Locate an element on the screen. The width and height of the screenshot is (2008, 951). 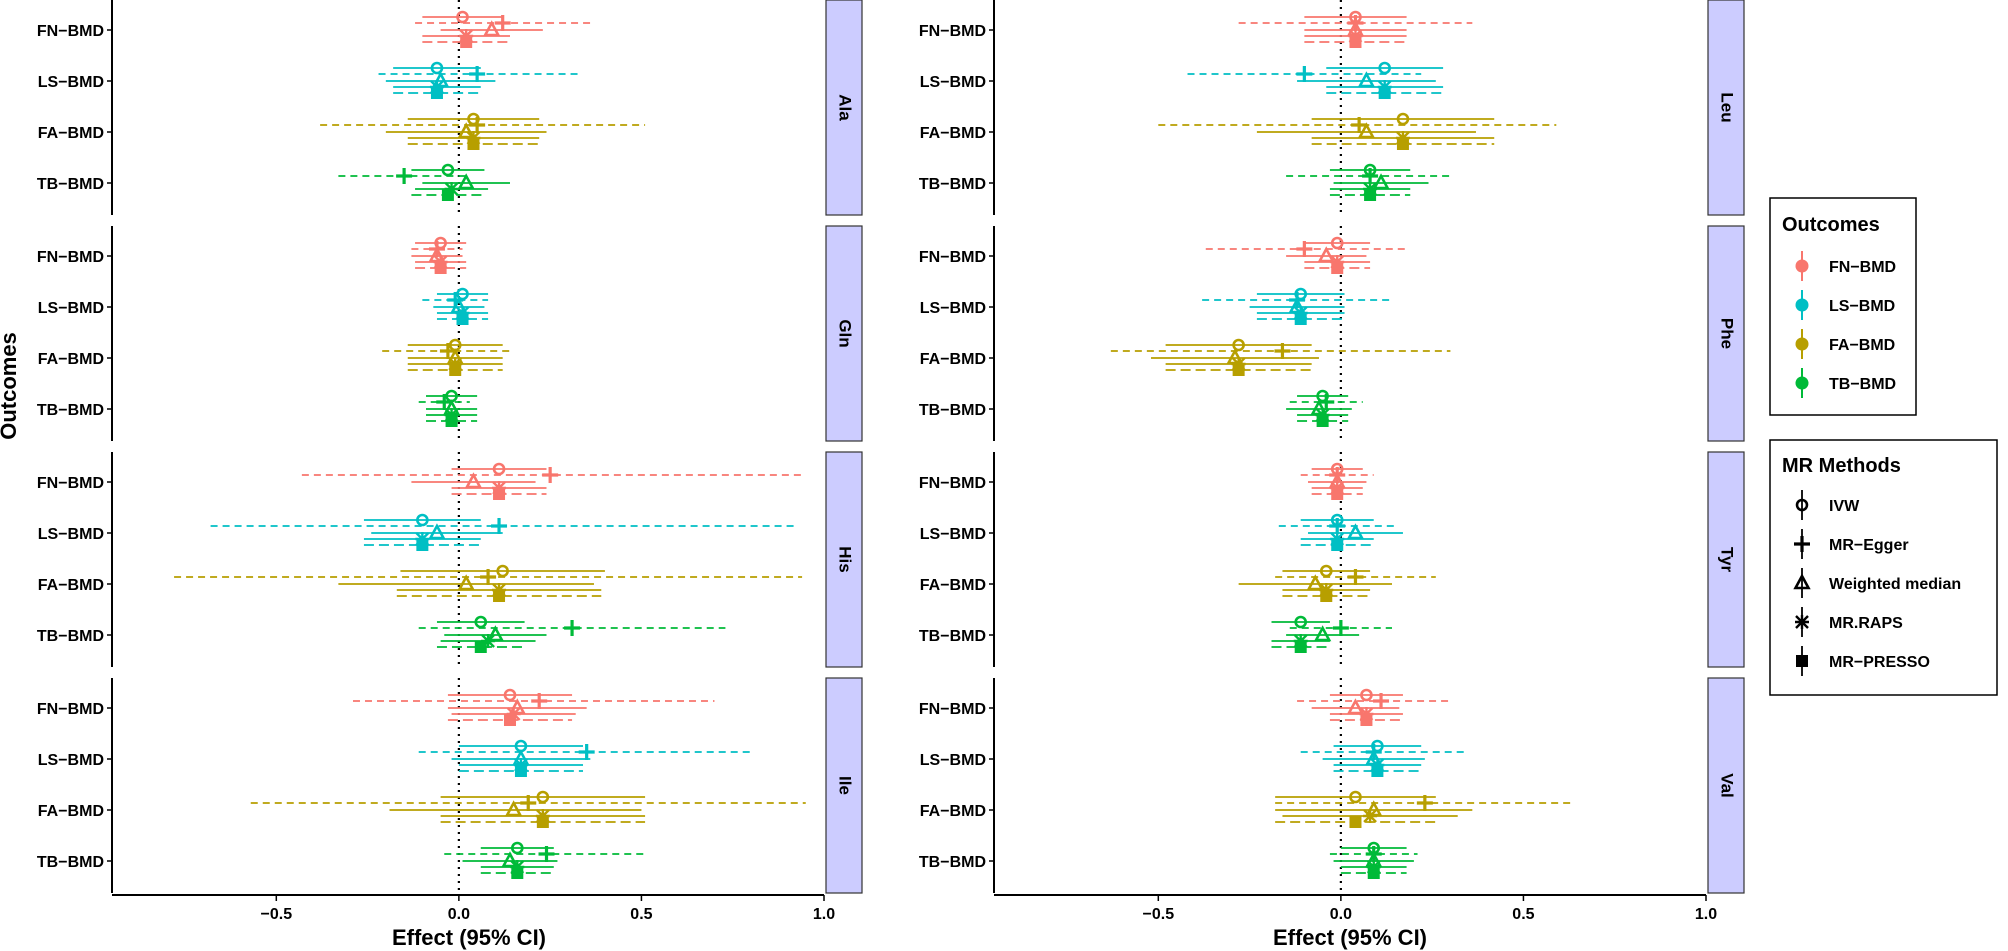
x-axis-left: −0.5 0.0 0.5 1.0 is located at coordinates (473, 908).